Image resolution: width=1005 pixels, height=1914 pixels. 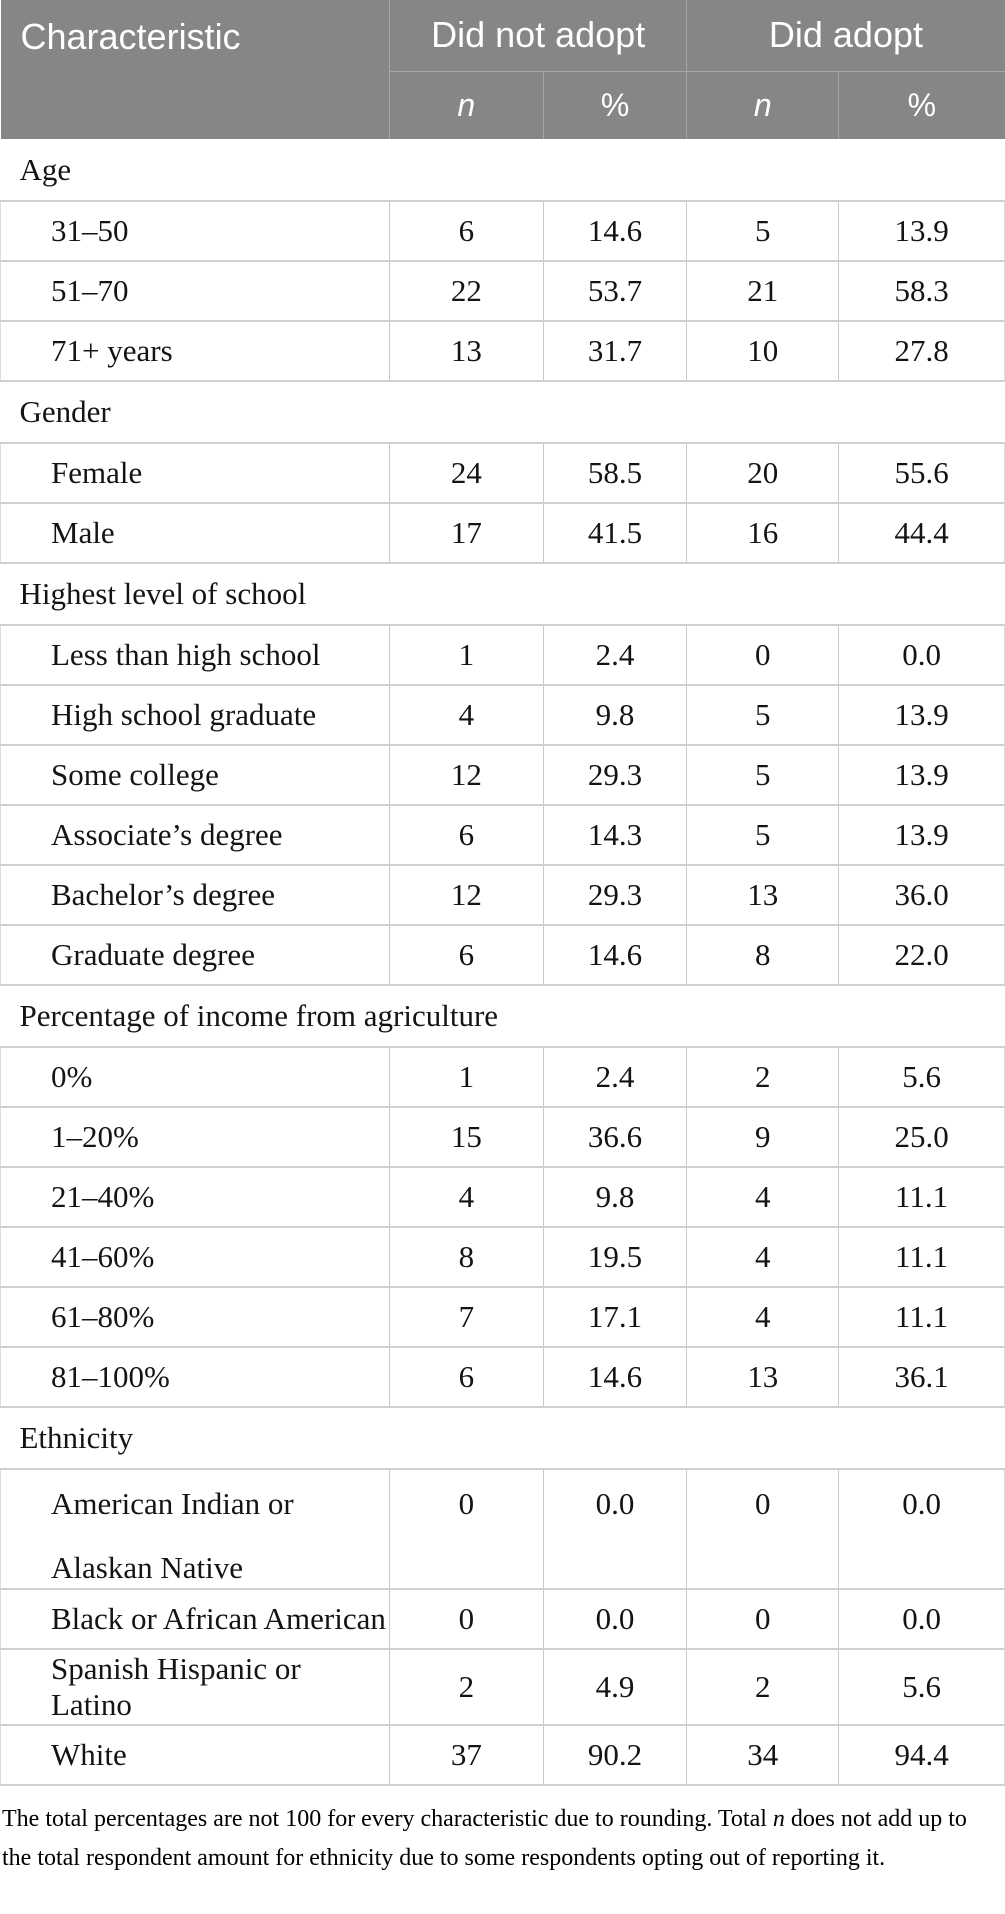 I want to click on header-sub-row: n % n %, so click(x=503, y=105).